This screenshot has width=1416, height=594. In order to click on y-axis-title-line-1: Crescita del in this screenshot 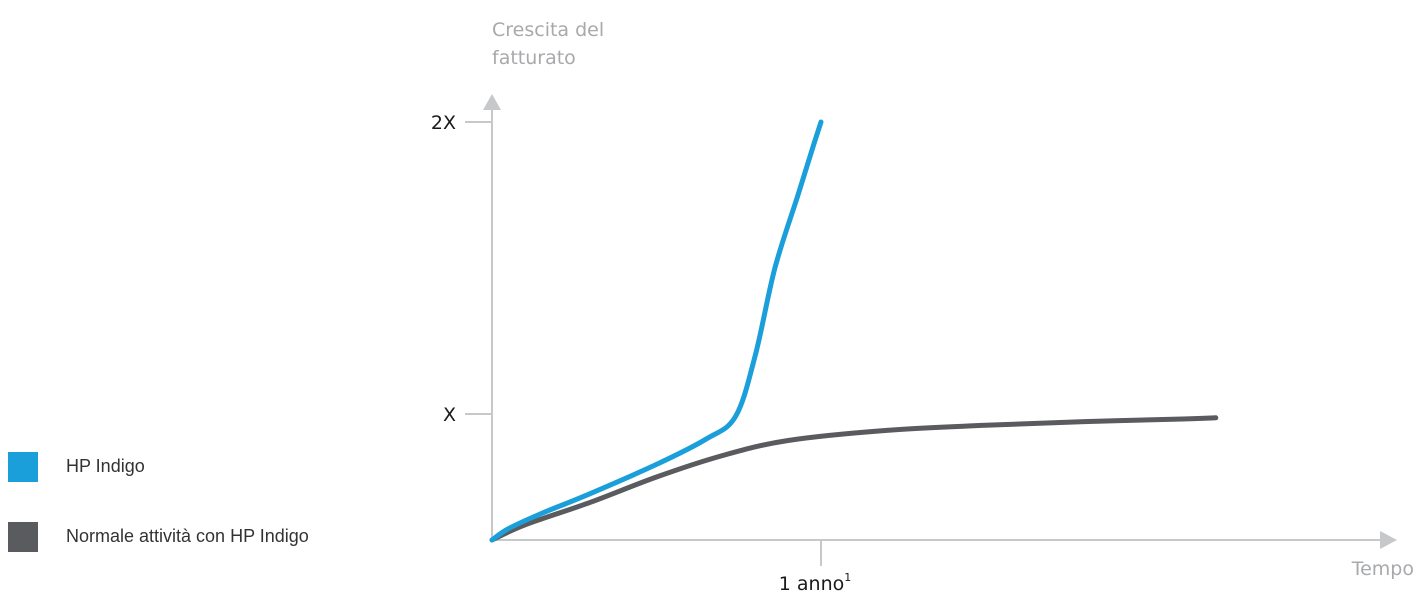, I will do `click(548, 30)`.